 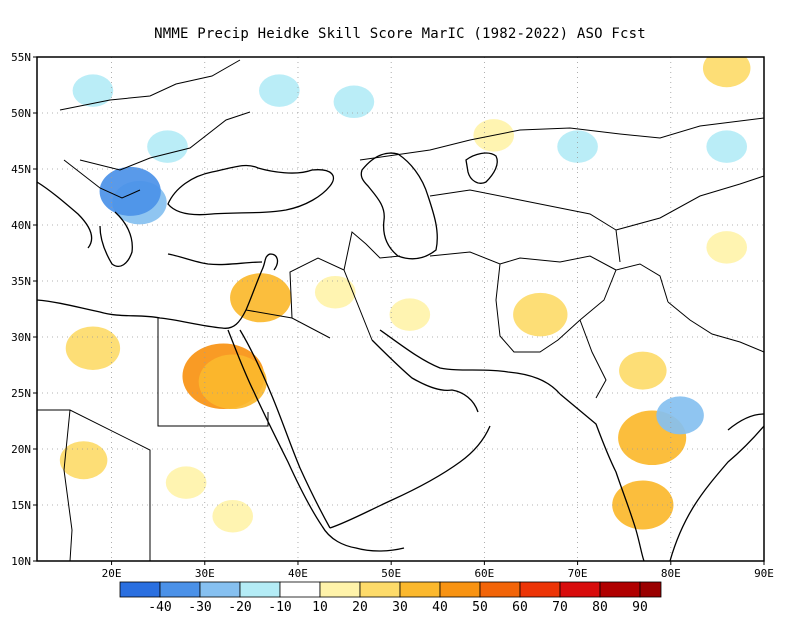 I want to click on red-sea-east-coast, so click(x=285, y=429).